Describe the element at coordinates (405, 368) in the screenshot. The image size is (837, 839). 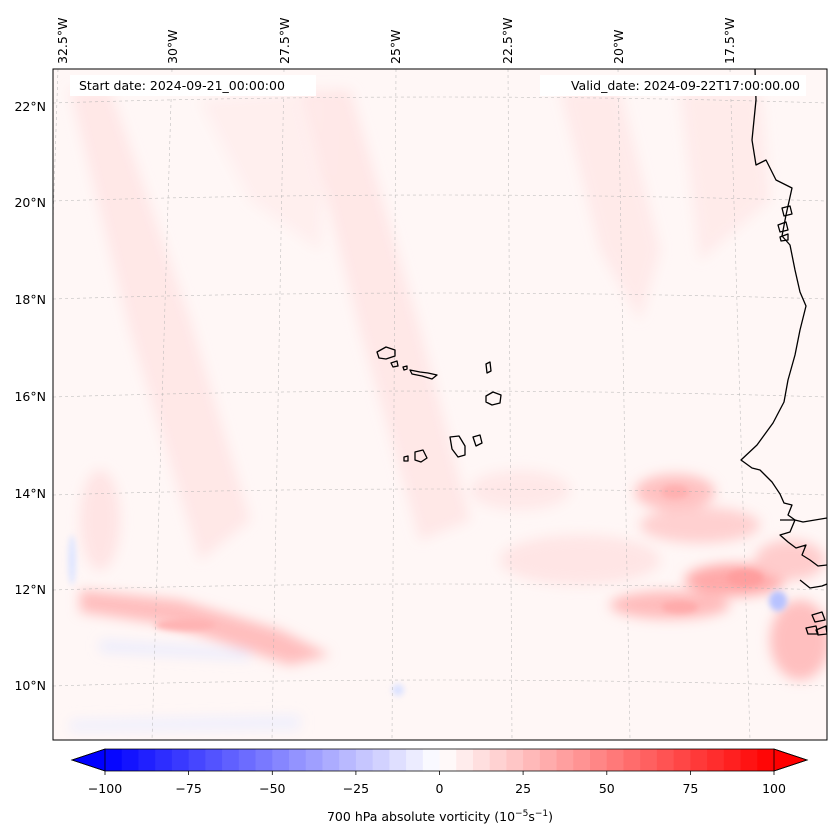
I see `island-santa-luzia` at that location.